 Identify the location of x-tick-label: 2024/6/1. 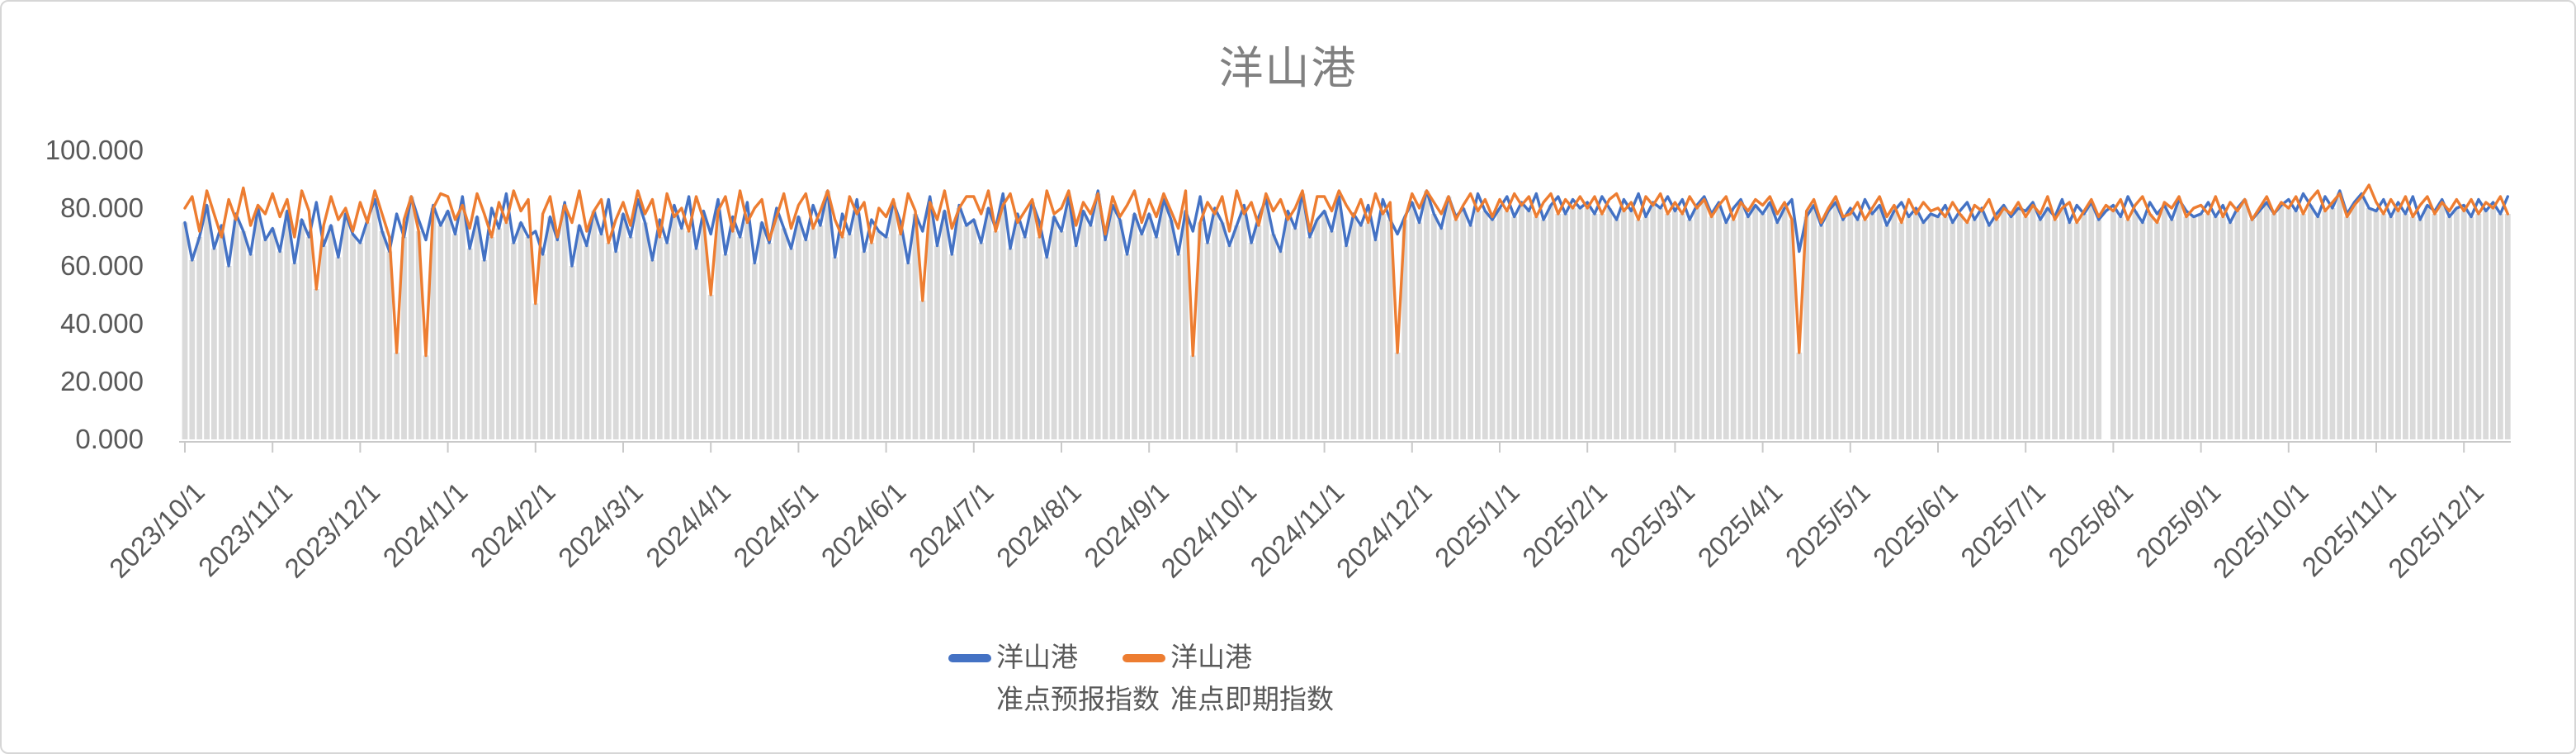
(863, 525).